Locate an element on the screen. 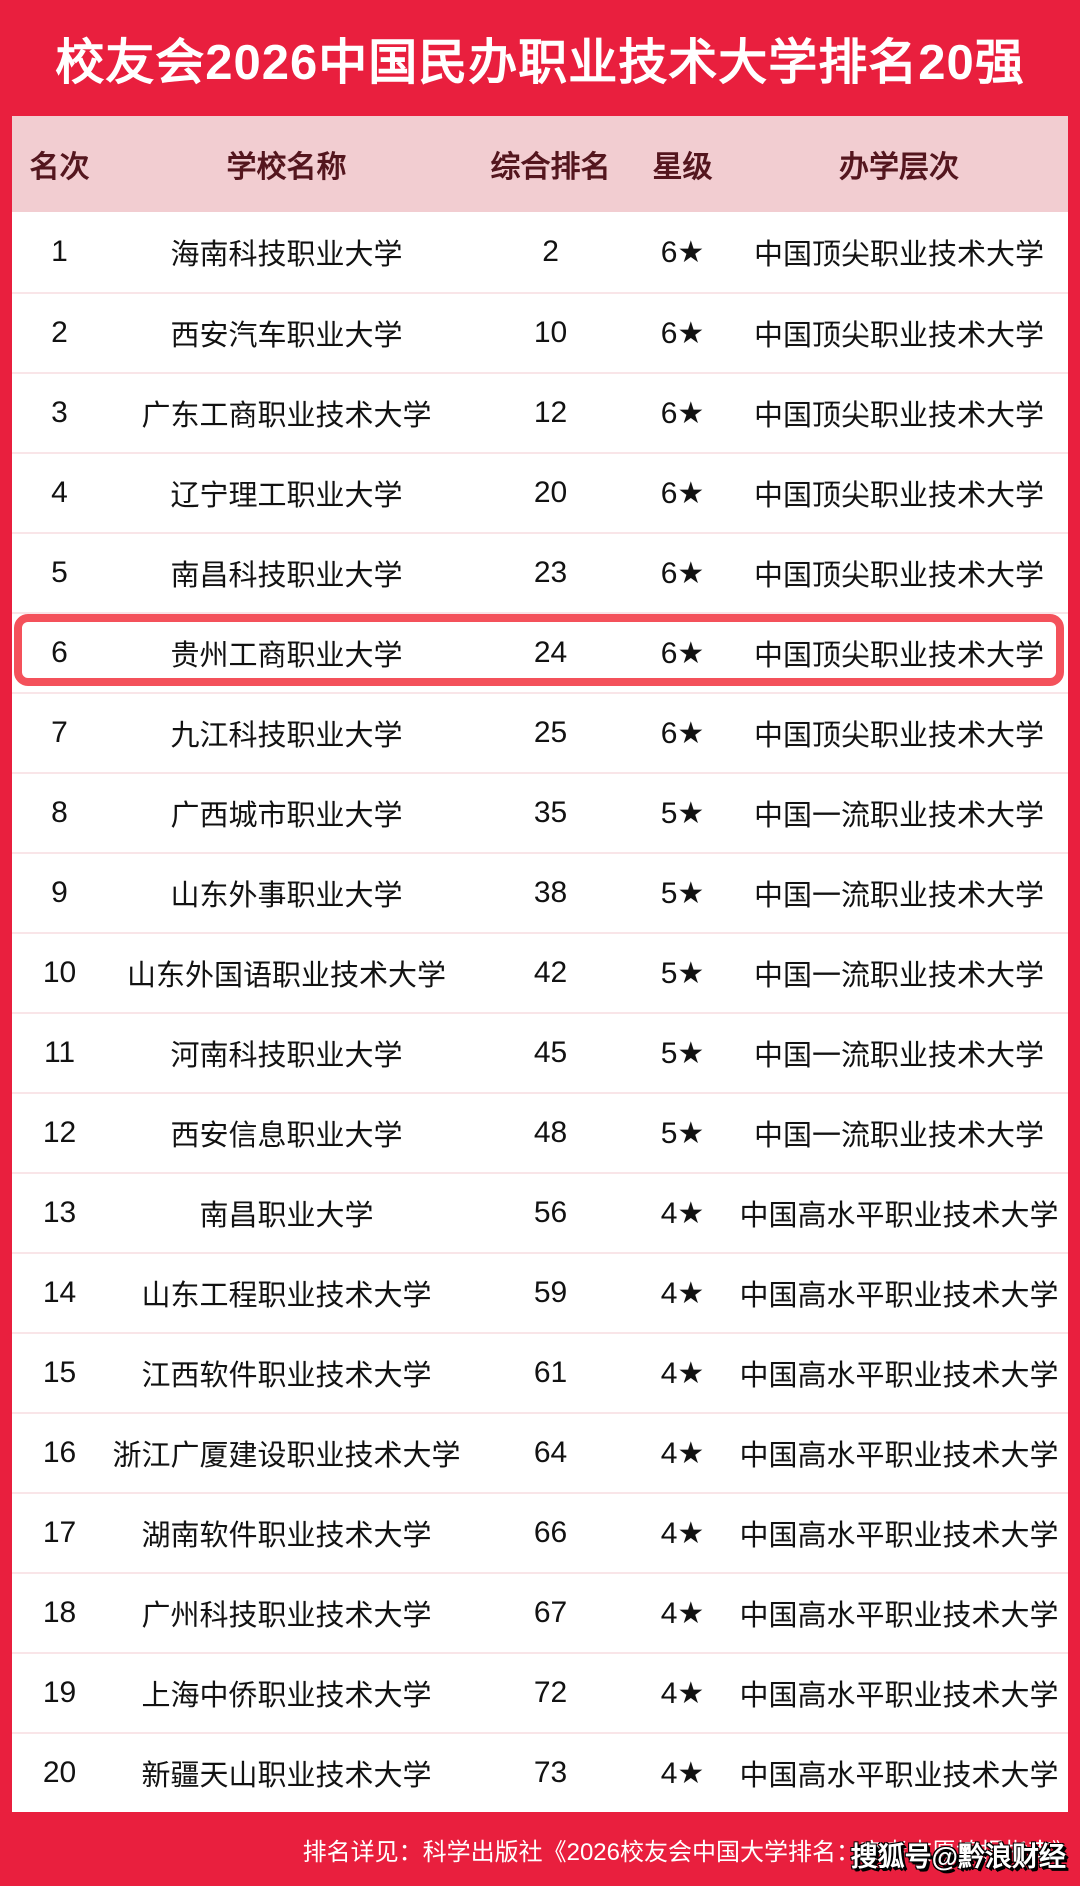  rank-cell: 20 is located at coordinates (59, 1772).